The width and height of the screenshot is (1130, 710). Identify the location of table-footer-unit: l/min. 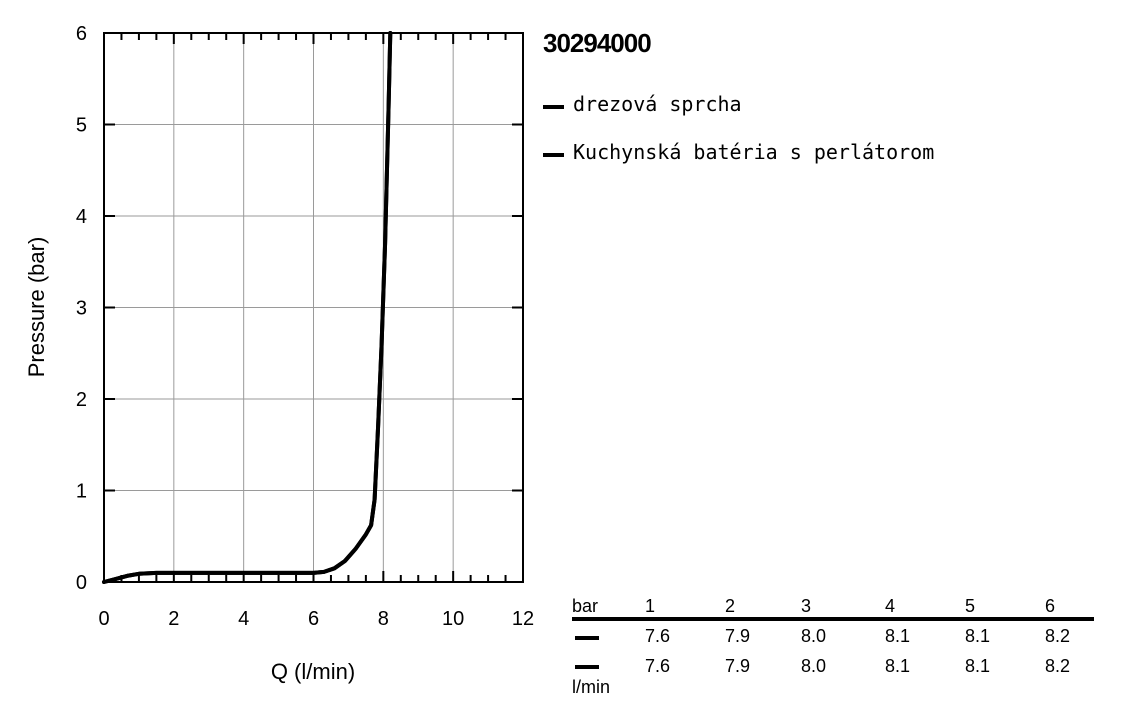
(591, 687).